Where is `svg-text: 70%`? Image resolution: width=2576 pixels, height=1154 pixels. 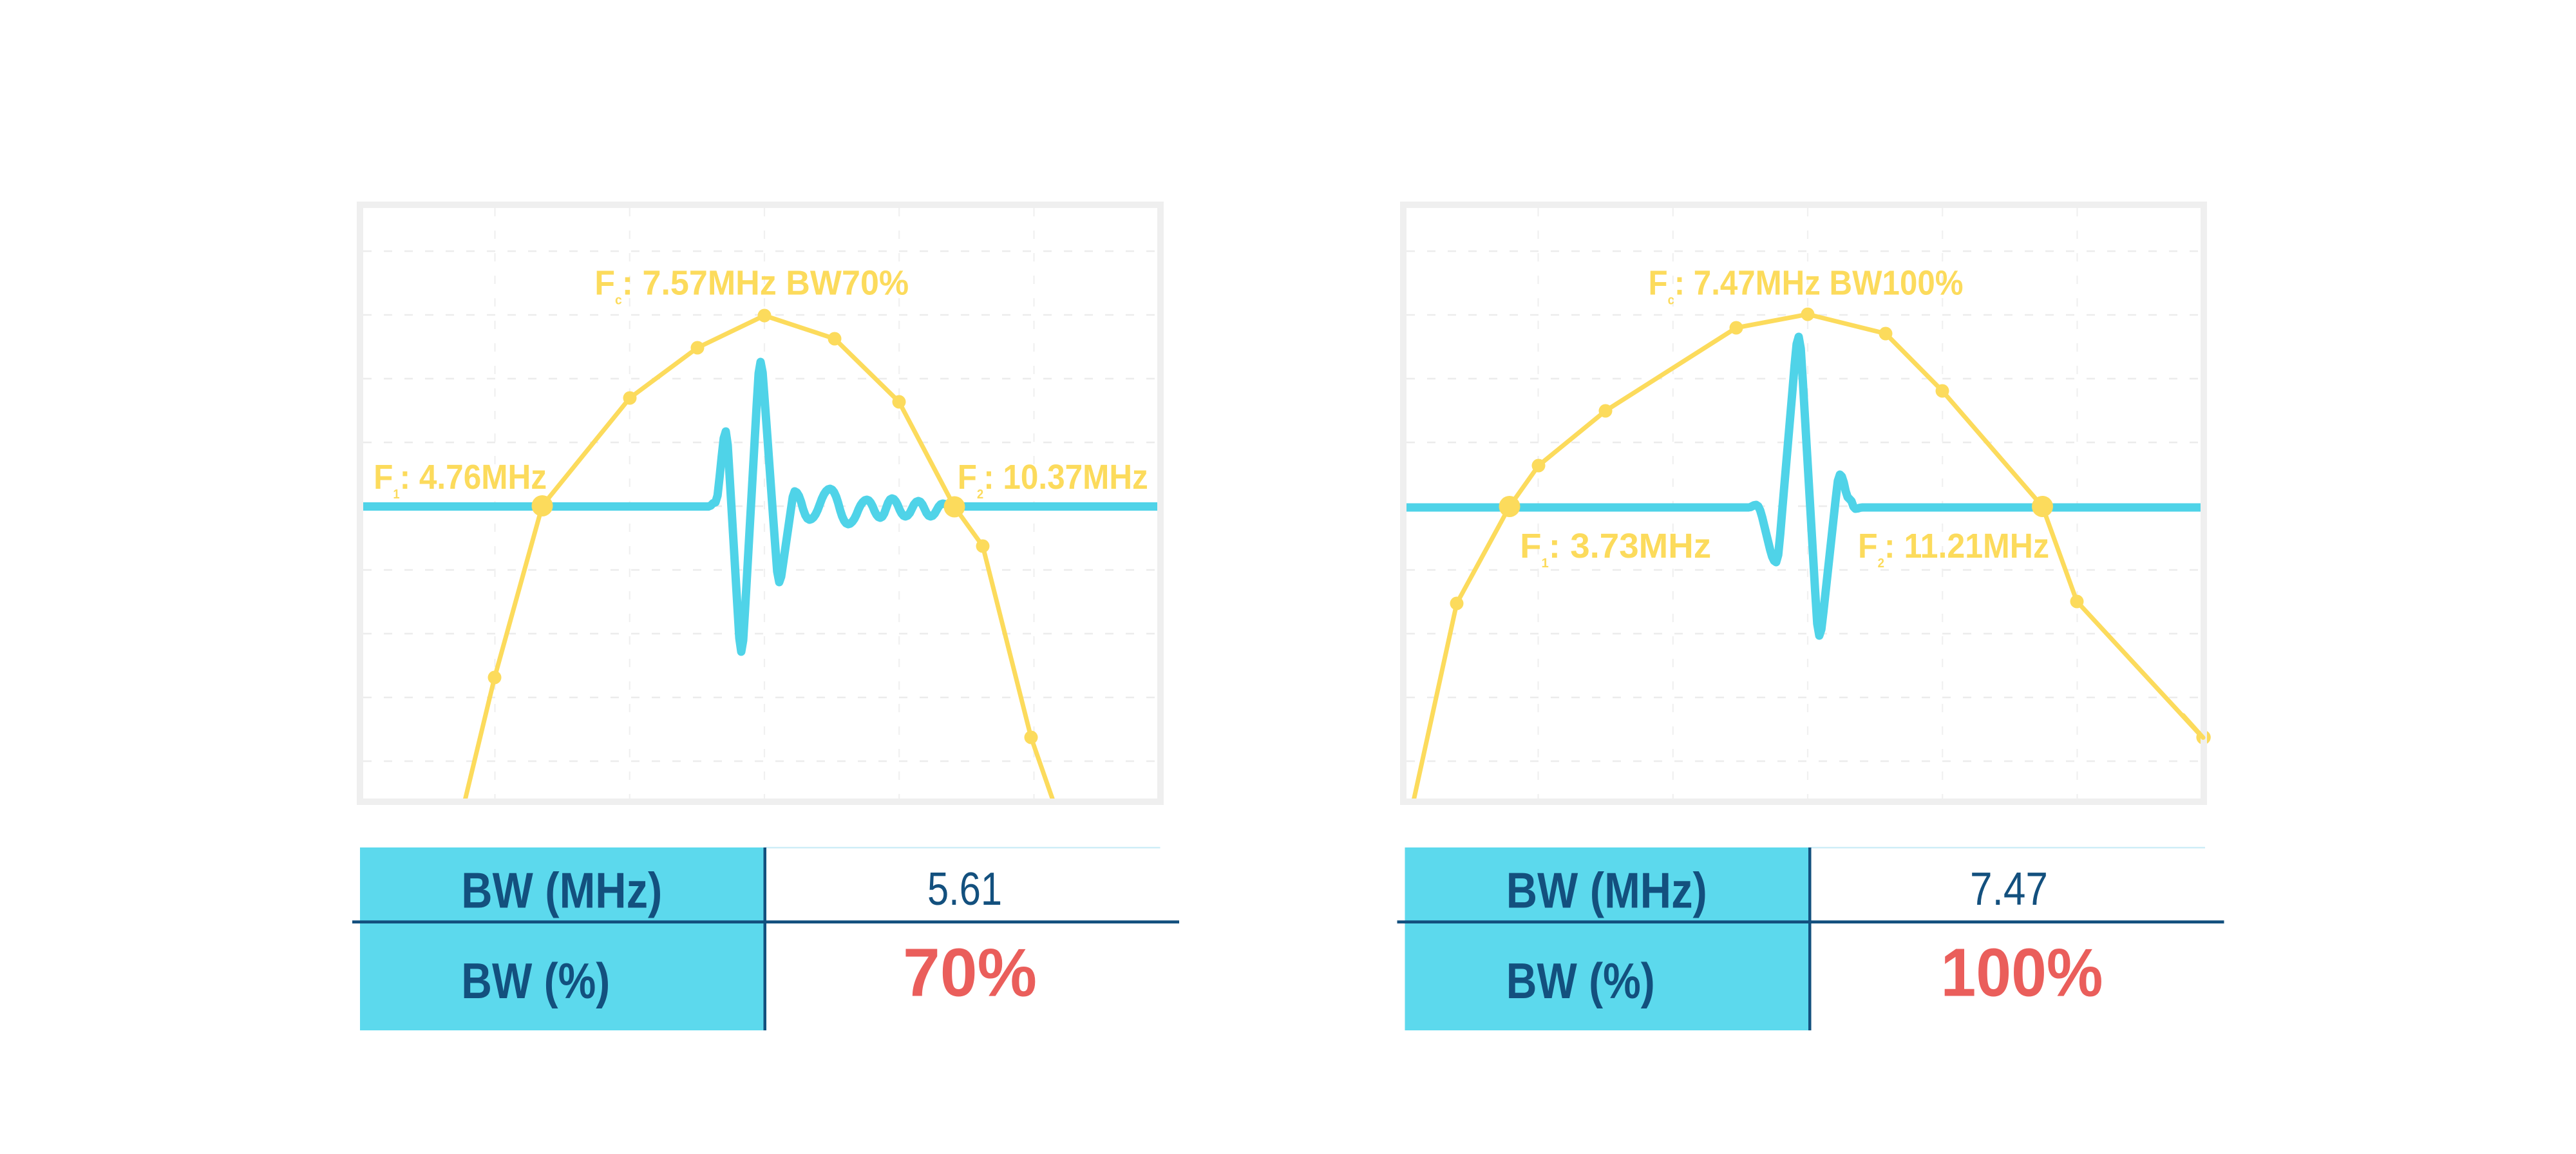
svg-text: 70% is located at coordinates (970, 973).